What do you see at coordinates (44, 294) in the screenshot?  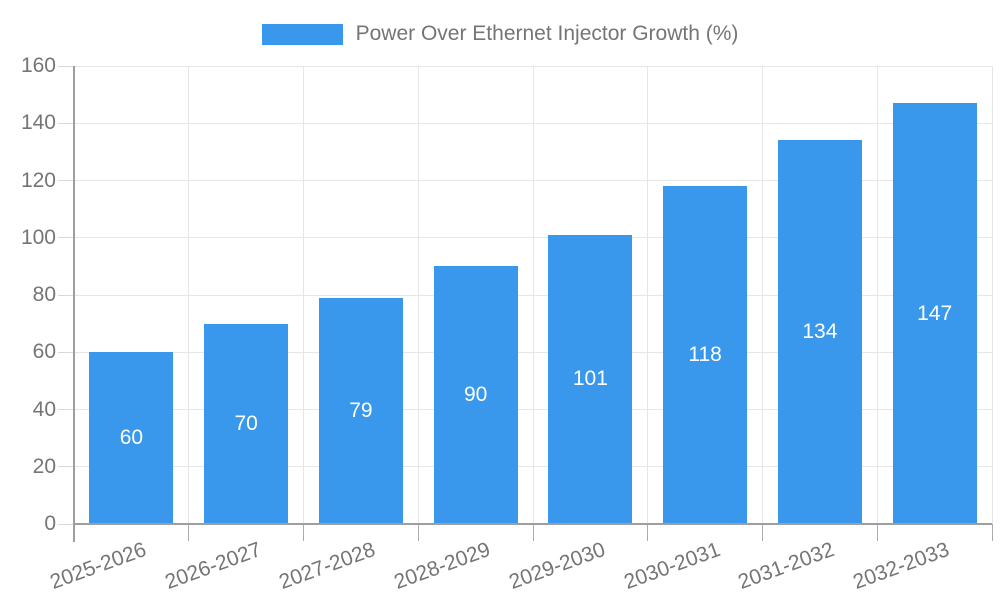 I see `y-axis-label: 80` at bounding box center [44, 294].